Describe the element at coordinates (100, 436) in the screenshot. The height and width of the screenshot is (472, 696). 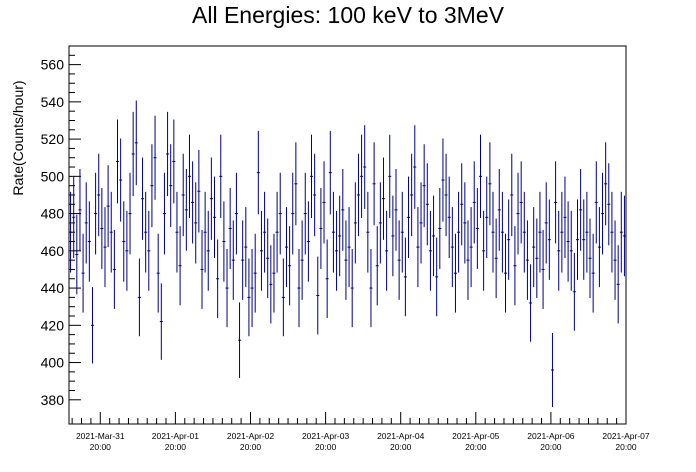
I see `x-tick-label: 2021-Mar-31` at that location.